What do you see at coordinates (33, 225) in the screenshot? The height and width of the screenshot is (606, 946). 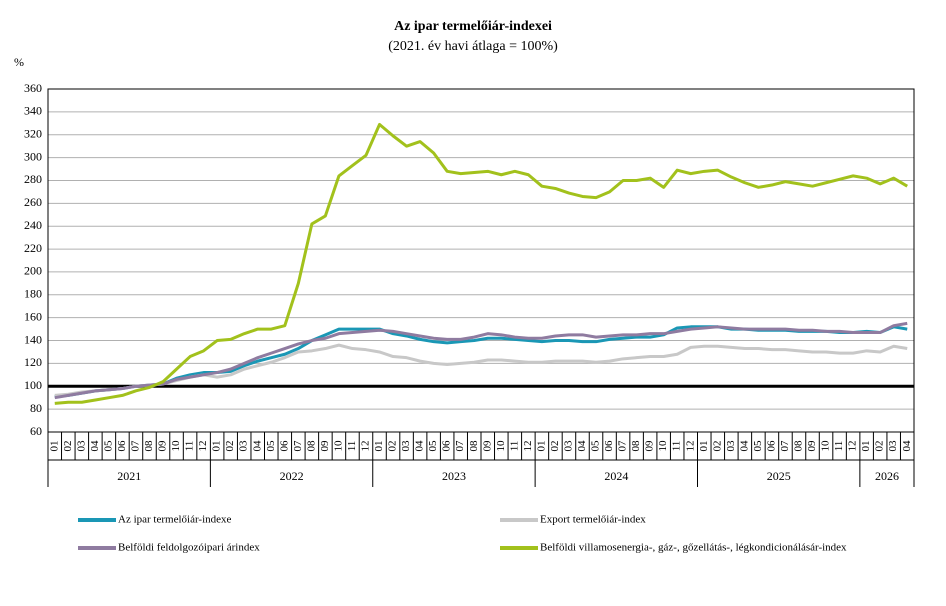 I see `y-tick-label: 240` at bounding box center [33, 225].